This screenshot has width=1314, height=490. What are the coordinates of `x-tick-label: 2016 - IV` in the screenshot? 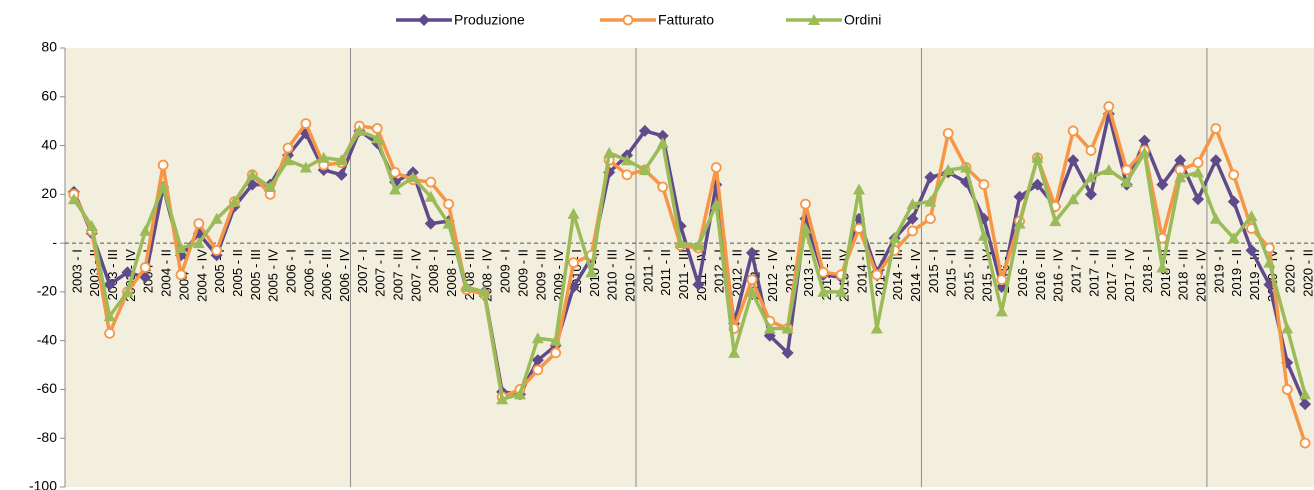 It's located at (1058, 275).